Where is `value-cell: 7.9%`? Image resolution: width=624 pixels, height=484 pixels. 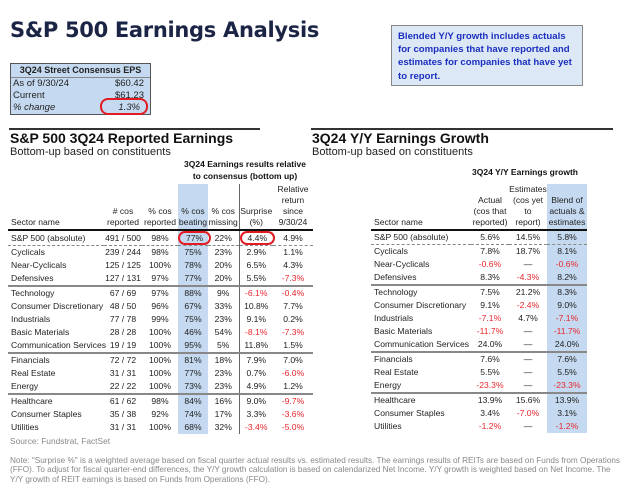 value-cell: 7.9% is located at coordinates (255, 360).